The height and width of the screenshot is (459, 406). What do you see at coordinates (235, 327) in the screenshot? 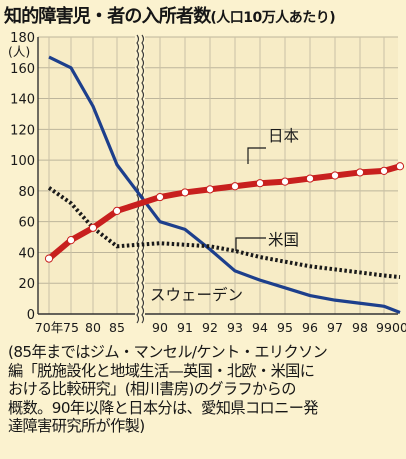
I see `x-tick-label: 93` at bounding box center [235, 327].